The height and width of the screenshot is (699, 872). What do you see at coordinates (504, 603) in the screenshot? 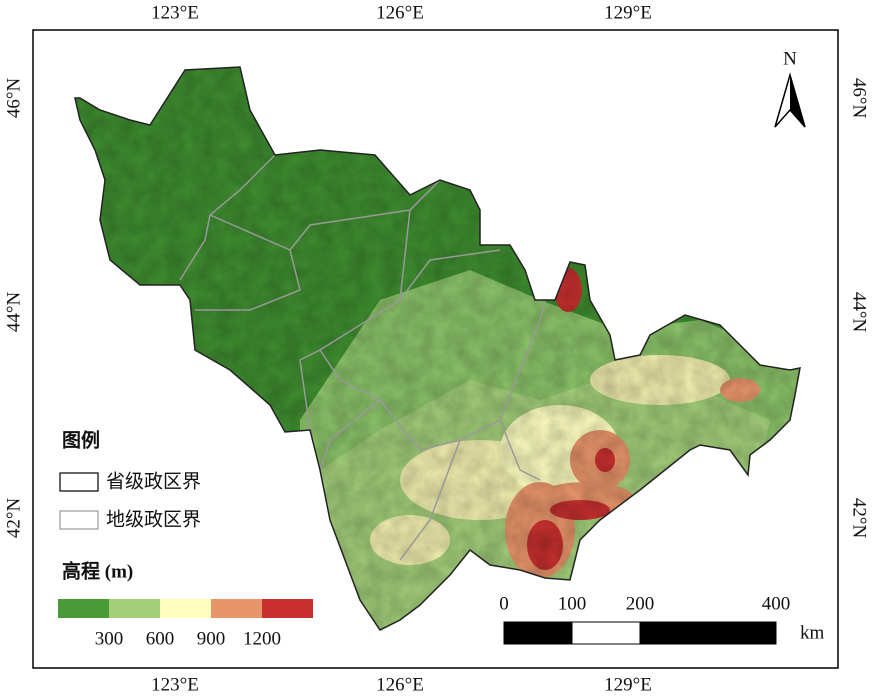
I see `scale-label: 0` at bounding box center [504, 603].